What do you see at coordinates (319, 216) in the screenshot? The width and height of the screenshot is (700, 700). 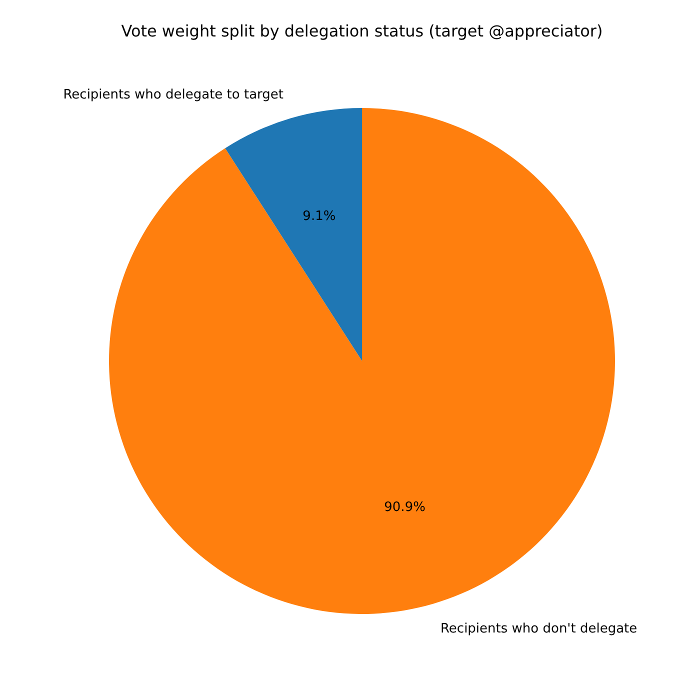 I see `data-label: 9.1%` at bounding box center [319, 216].